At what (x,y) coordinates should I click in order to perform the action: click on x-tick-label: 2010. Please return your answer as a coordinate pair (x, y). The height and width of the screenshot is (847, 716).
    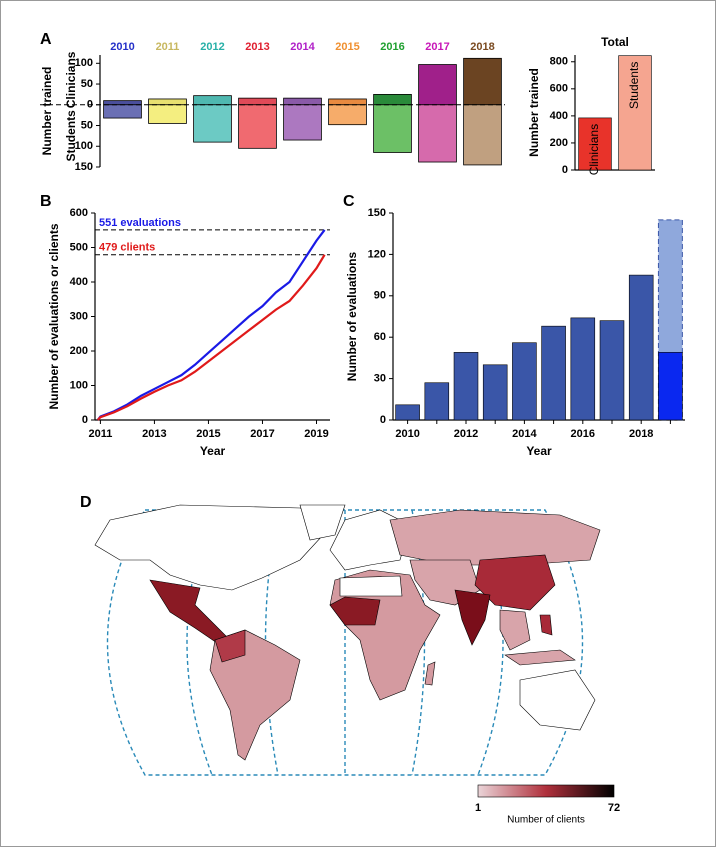
    Looking at the image, I should click on (407, 434).